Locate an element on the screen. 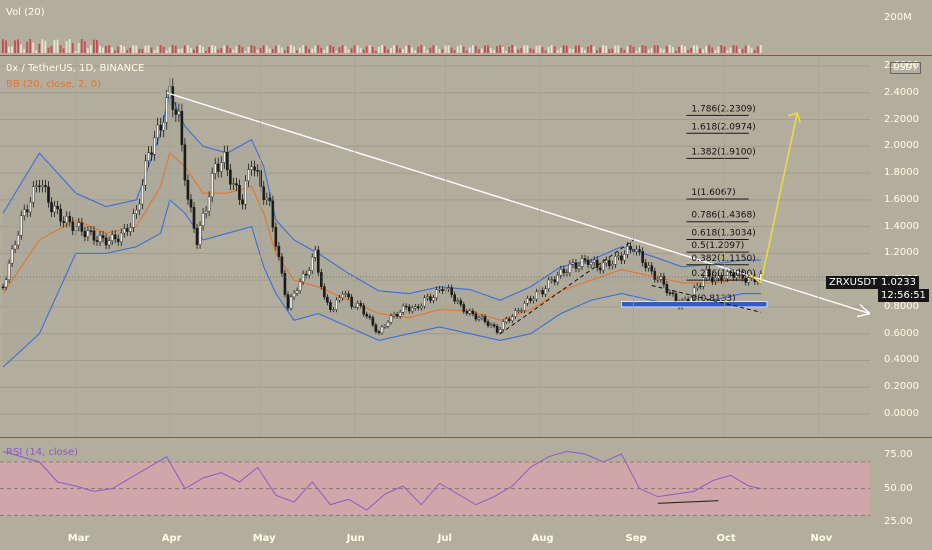 The image size is (932, 550). projection-arrow is located at coordinates (773, 198).